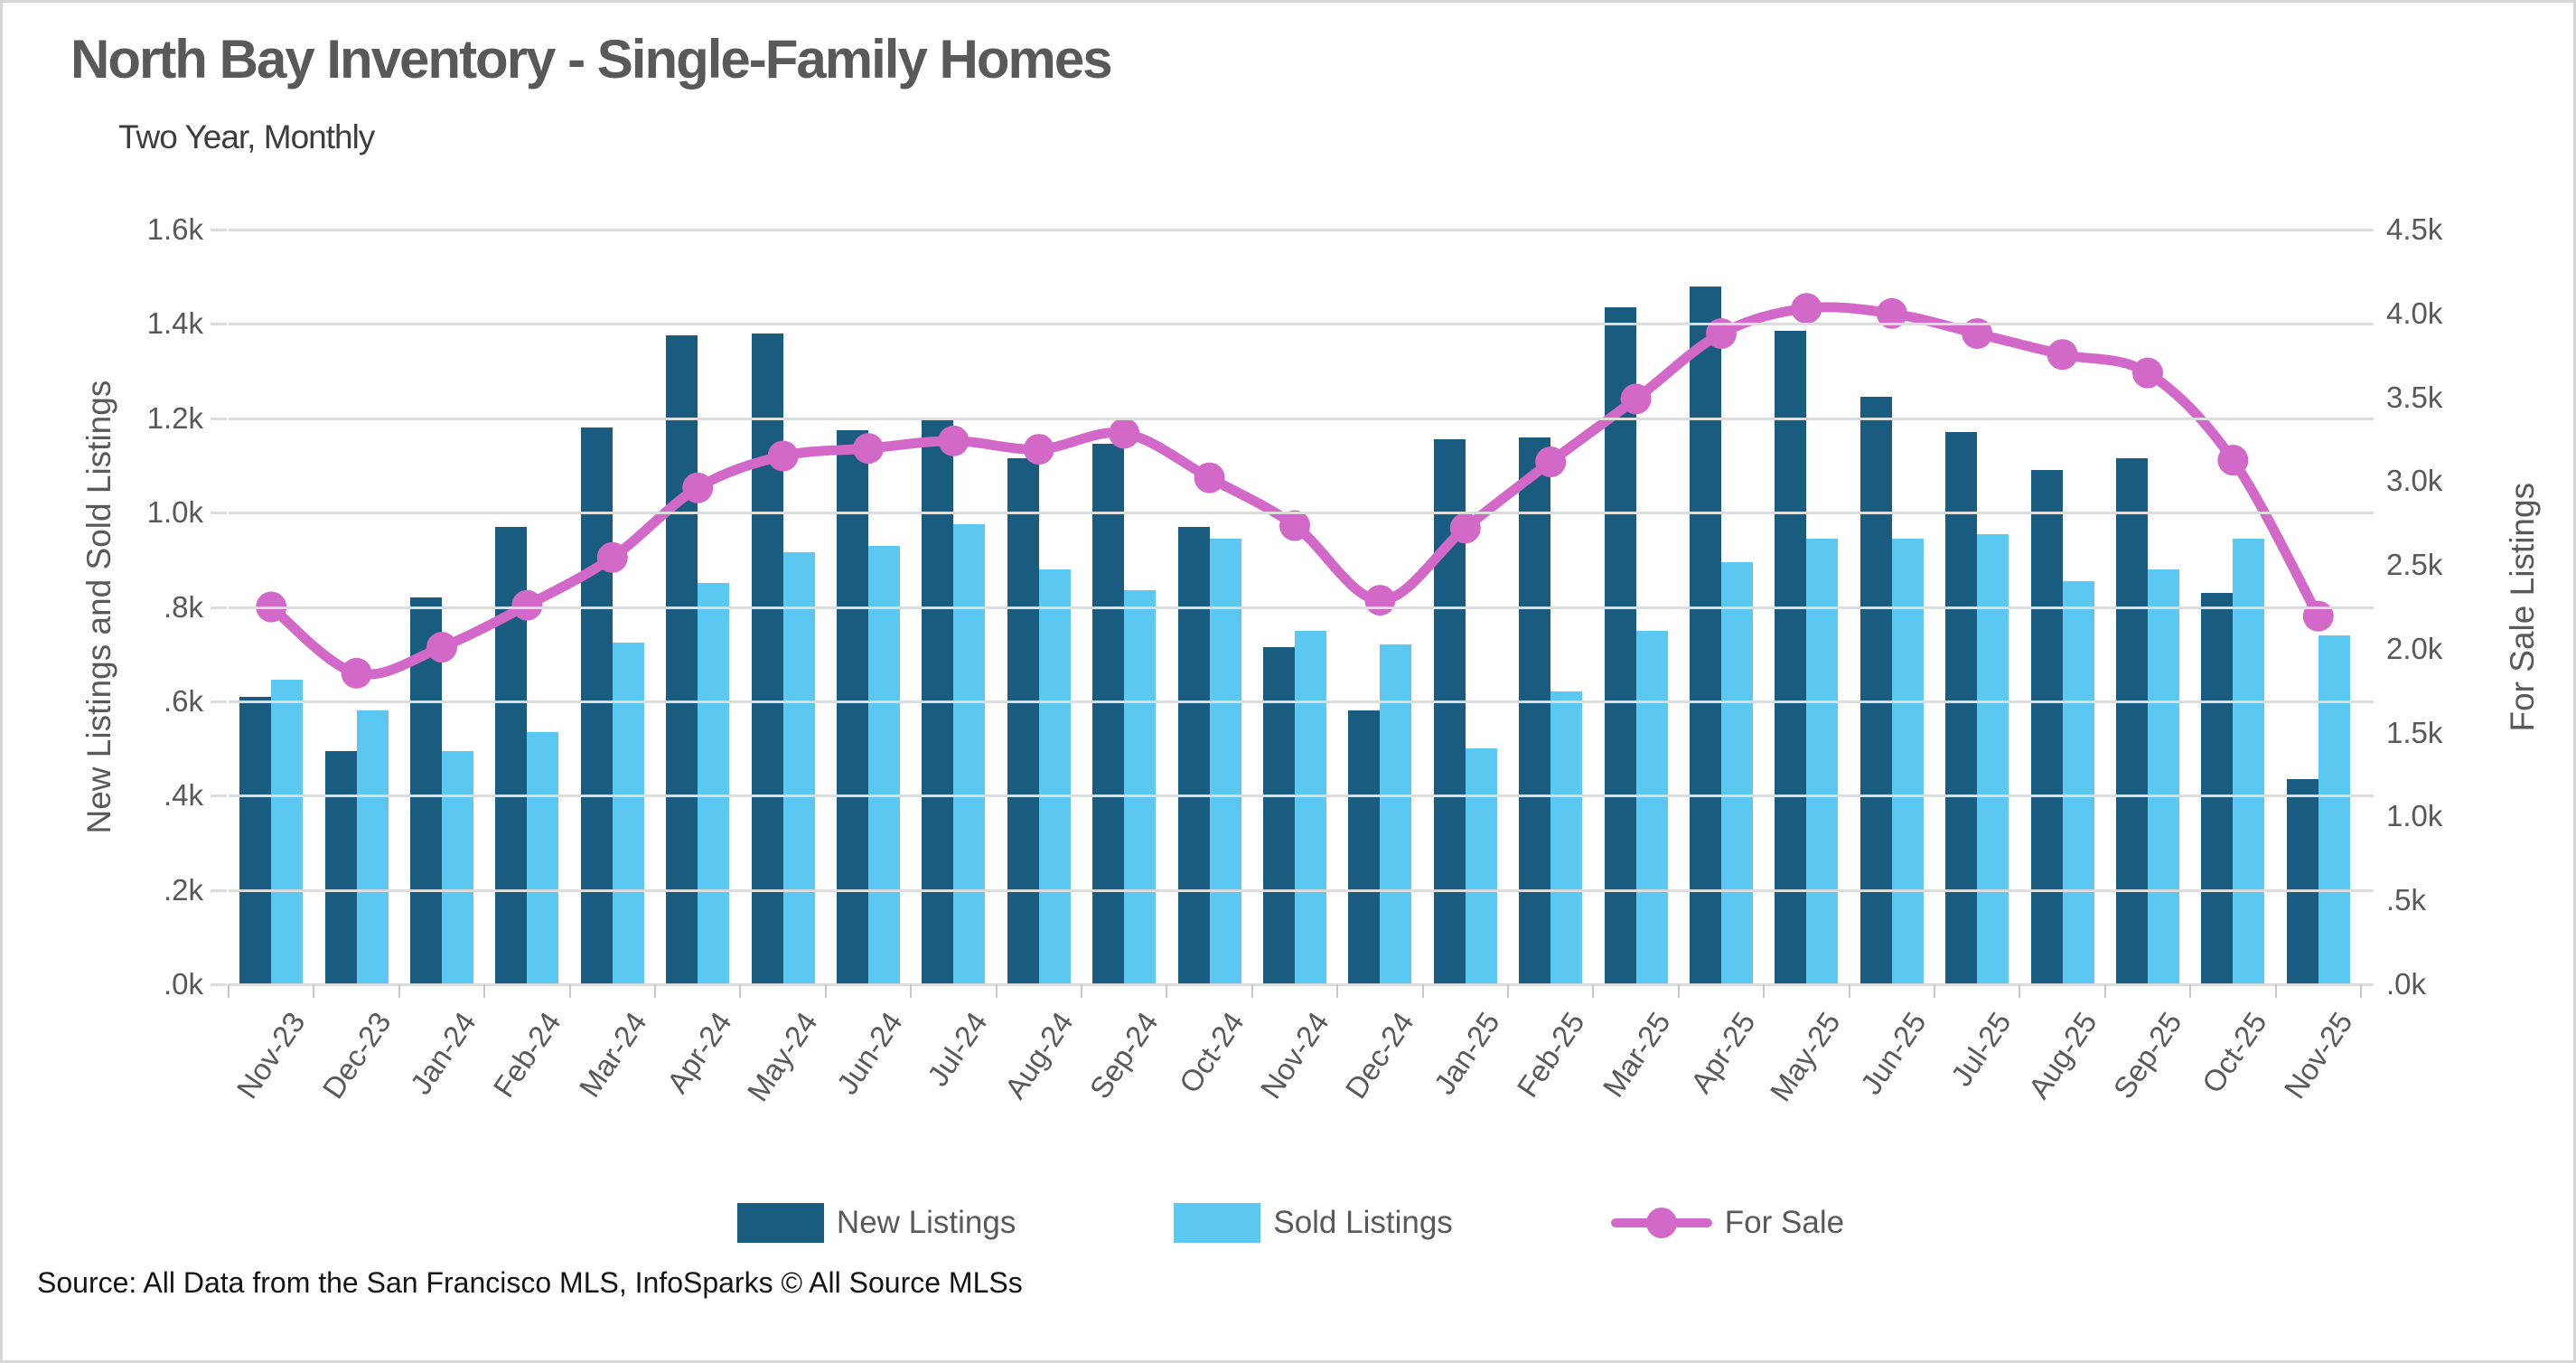 This screenshot has width=2576, height=1363. I want to click on legend-line-dot, so click(1661, 1223).